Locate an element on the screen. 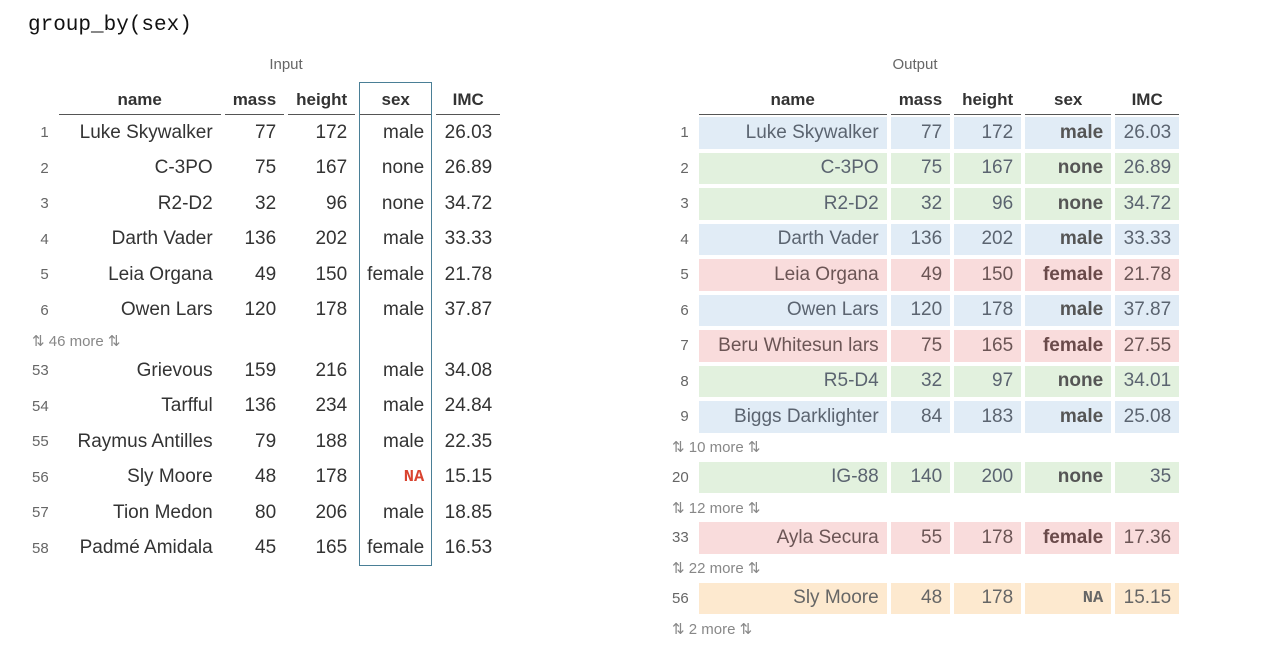 Image resolution: width=1280 pixels, height=648 pixels. more-rows-text: ⇅ 12 more ⇅ is located at coordinates (716, 508).